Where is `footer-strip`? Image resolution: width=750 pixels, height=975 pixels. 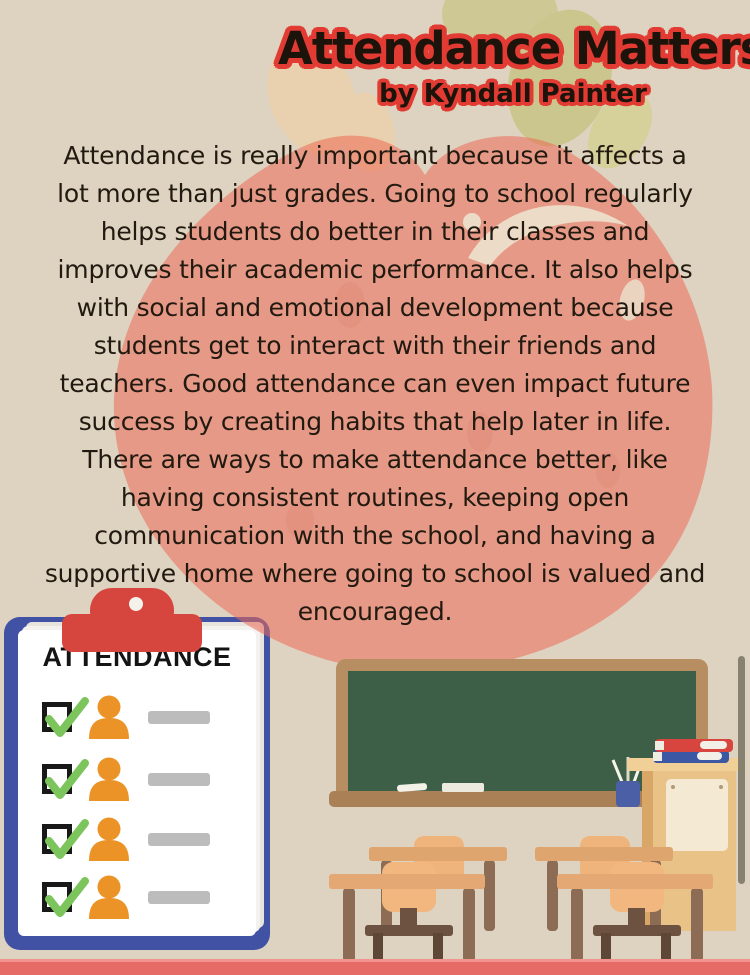 footer-strip is located at coordinates (375, 967).